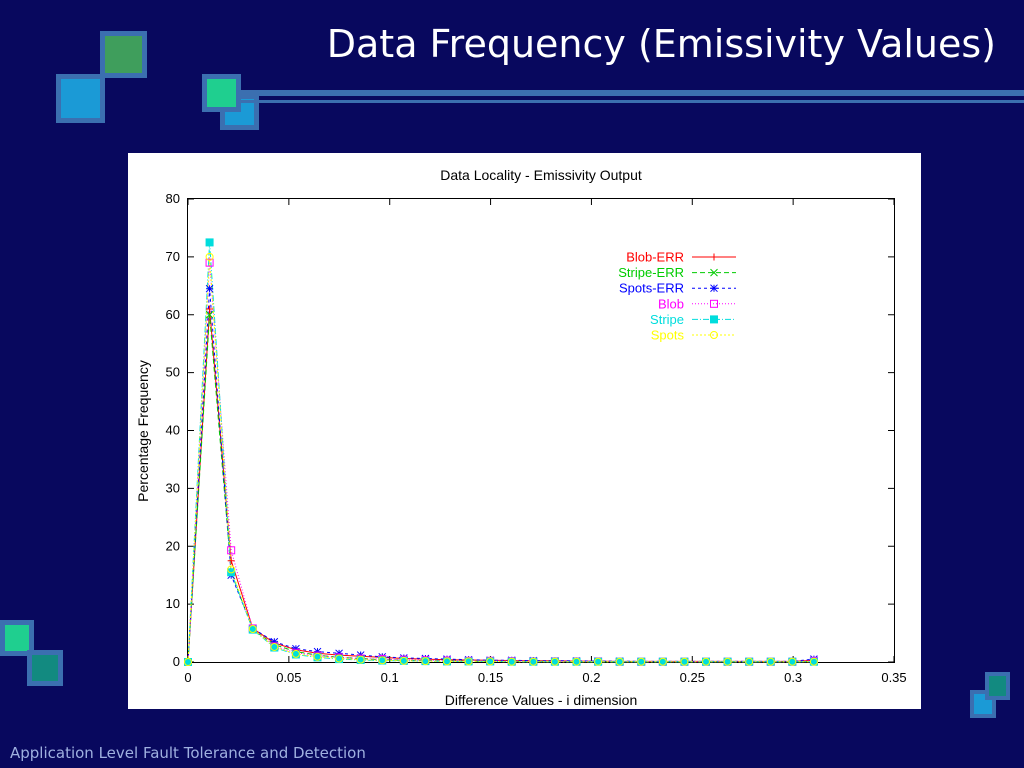 The image size is (1024, 768). What do you see at coordinates (541, 175) in the screenshot?
I see `chart-title: Data Locality - Emissivity Output` at bounding box center [541, 175].